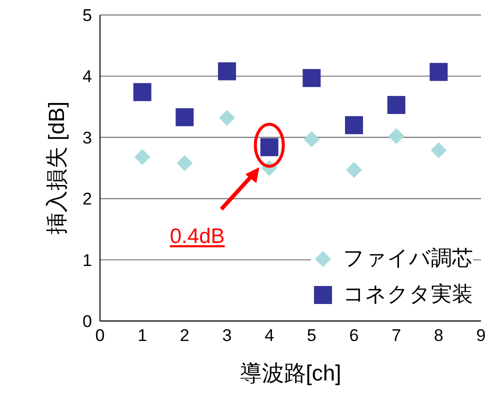 The height and width of the screenshot is (401, 487). What do you see at coordinates (397, 336) in the screenshot?
I see `x-tick-label: 7` at bounding box center [397, 336].